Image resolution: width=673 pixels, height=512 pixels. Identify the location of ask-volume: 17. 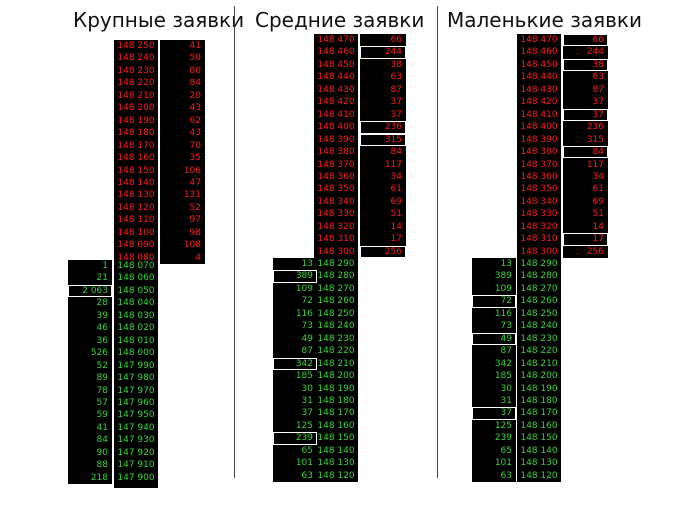
(396, 239).